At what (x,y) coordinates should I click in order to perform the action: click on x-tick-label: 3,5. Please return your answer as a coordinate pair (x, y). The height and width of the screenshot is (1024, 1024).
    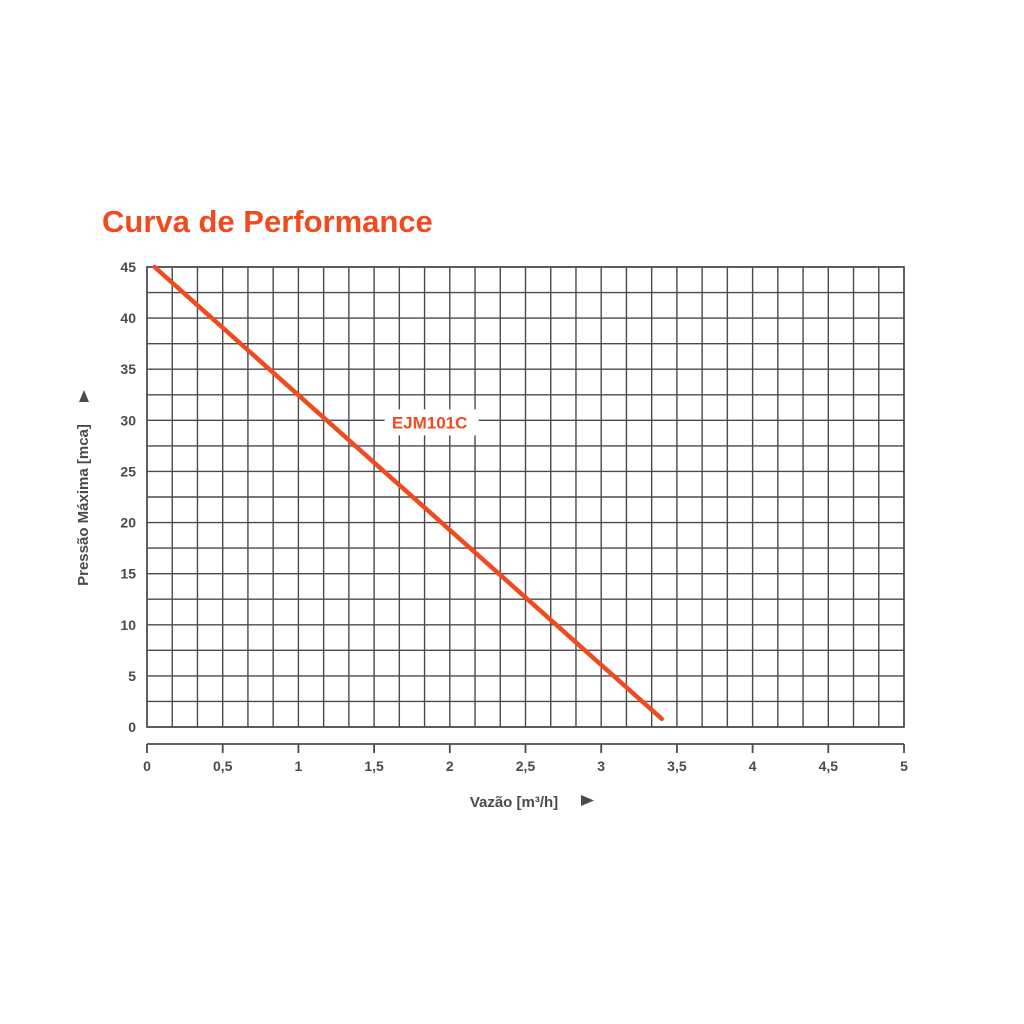
    Looking at the image, I should click on (677, 766).